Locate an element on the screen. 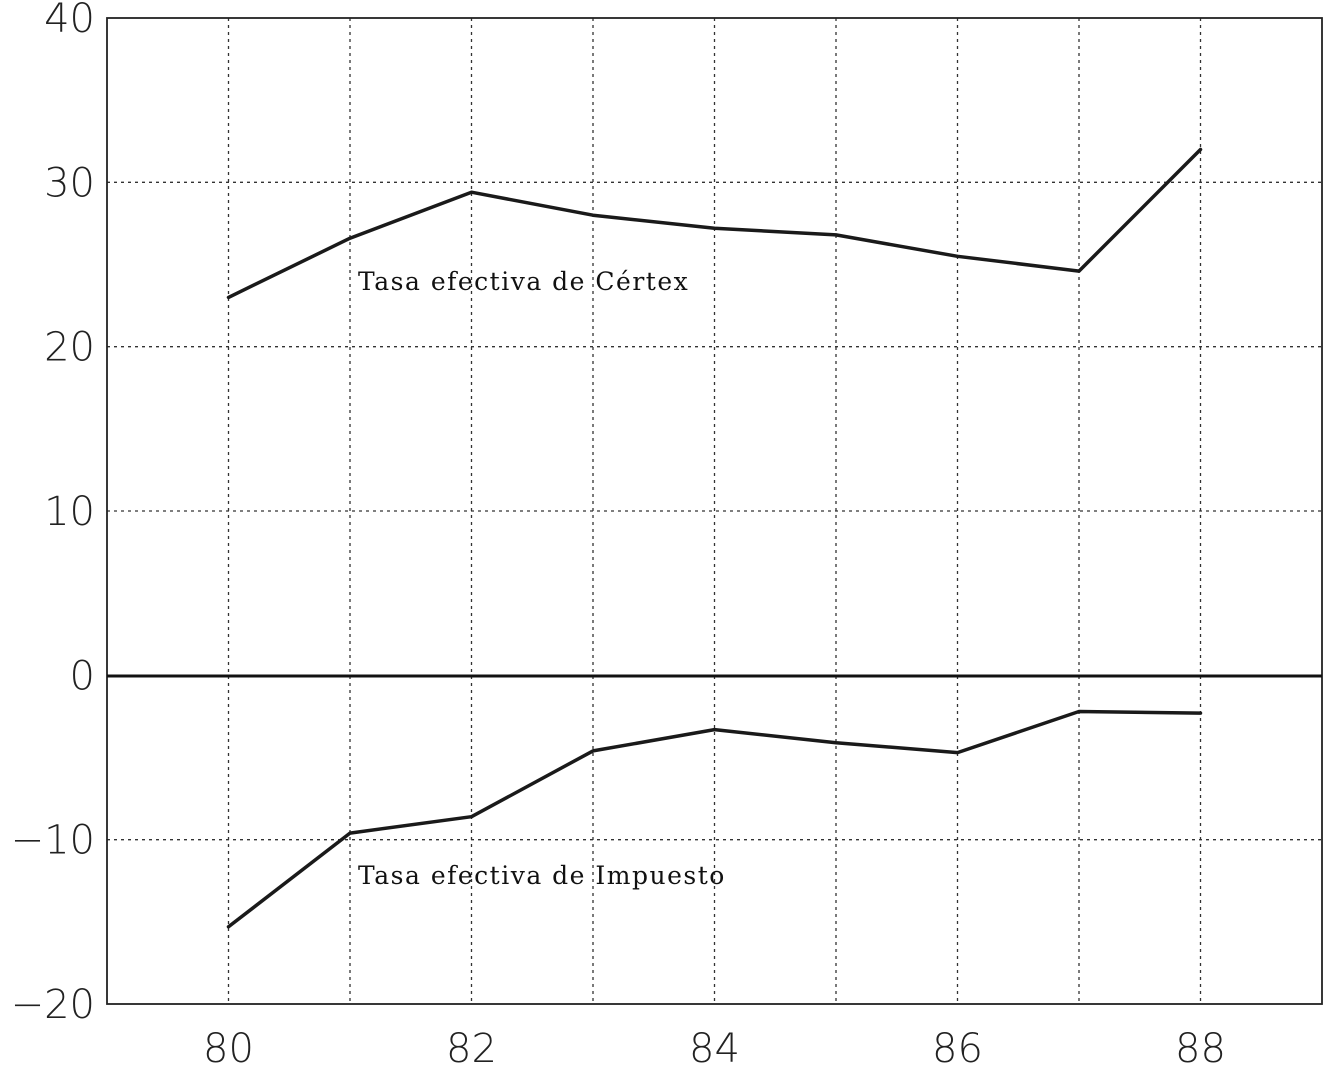  x-tick-label: 86 is located at coordinates (957, 1046).